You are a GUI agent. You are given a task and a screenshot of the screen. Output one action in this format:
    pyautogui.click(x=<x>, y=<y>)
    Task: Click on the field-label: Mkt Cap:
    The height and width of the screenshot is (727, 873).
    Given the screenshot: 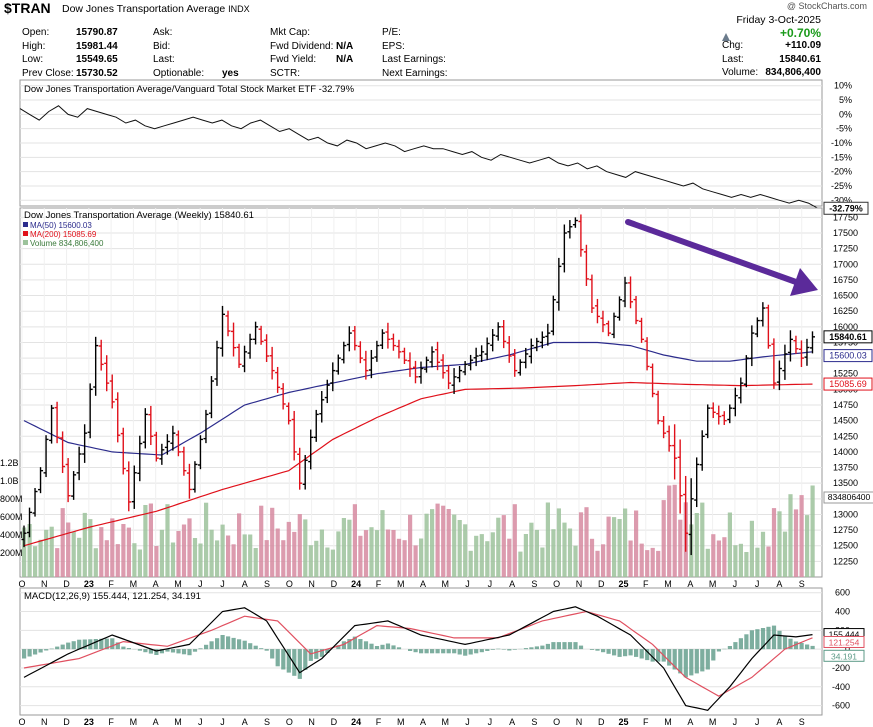 What is the action you would take?
    pyautogui.click(x=290, y=32)
    